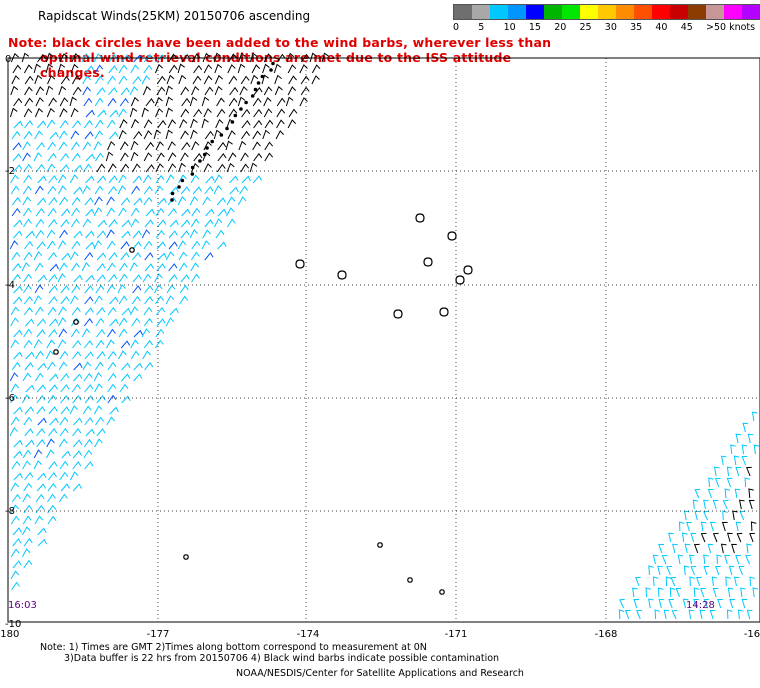  What do you see at coordinates (686, 27) in the screenshot?
I see `legend-label: 45` at bounding box center [686, 27].